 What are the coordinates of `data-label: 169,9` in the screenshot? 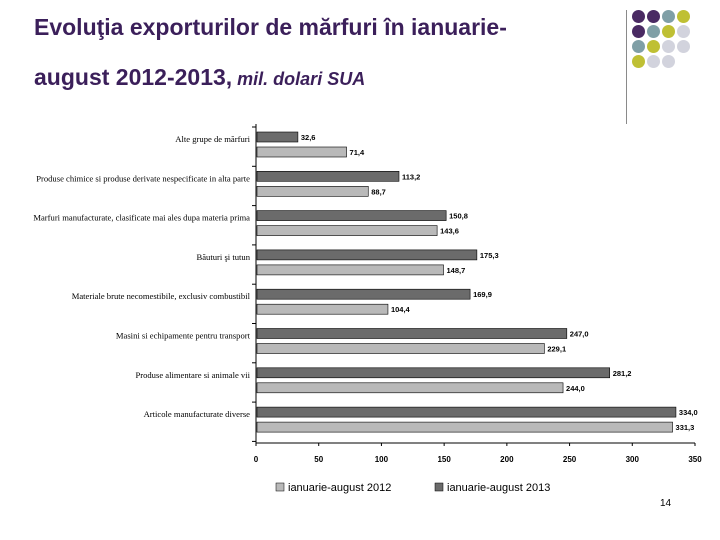 It's located at (482, 294).